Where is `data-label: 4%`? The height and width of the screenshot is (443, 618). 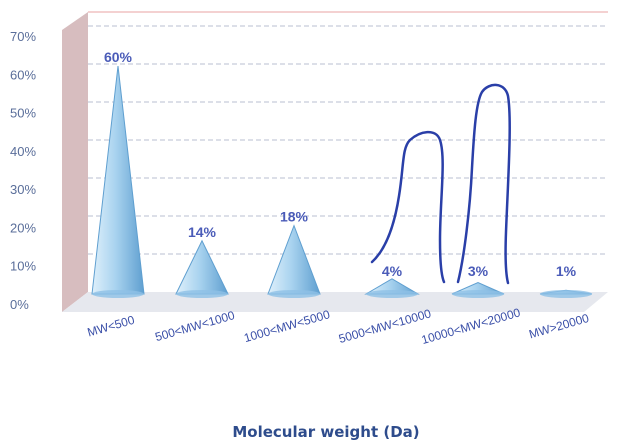
data-label: 4% is located at coordinates (392, 271).